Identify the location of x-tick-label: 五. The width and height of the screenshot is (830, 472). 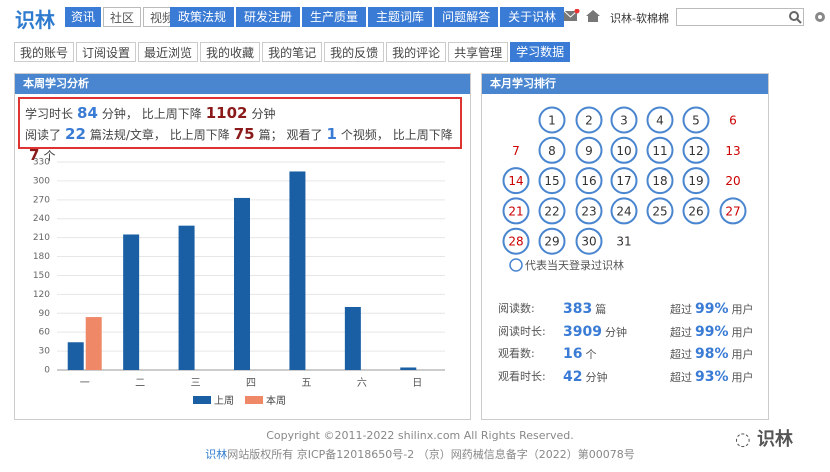
(306, 383).